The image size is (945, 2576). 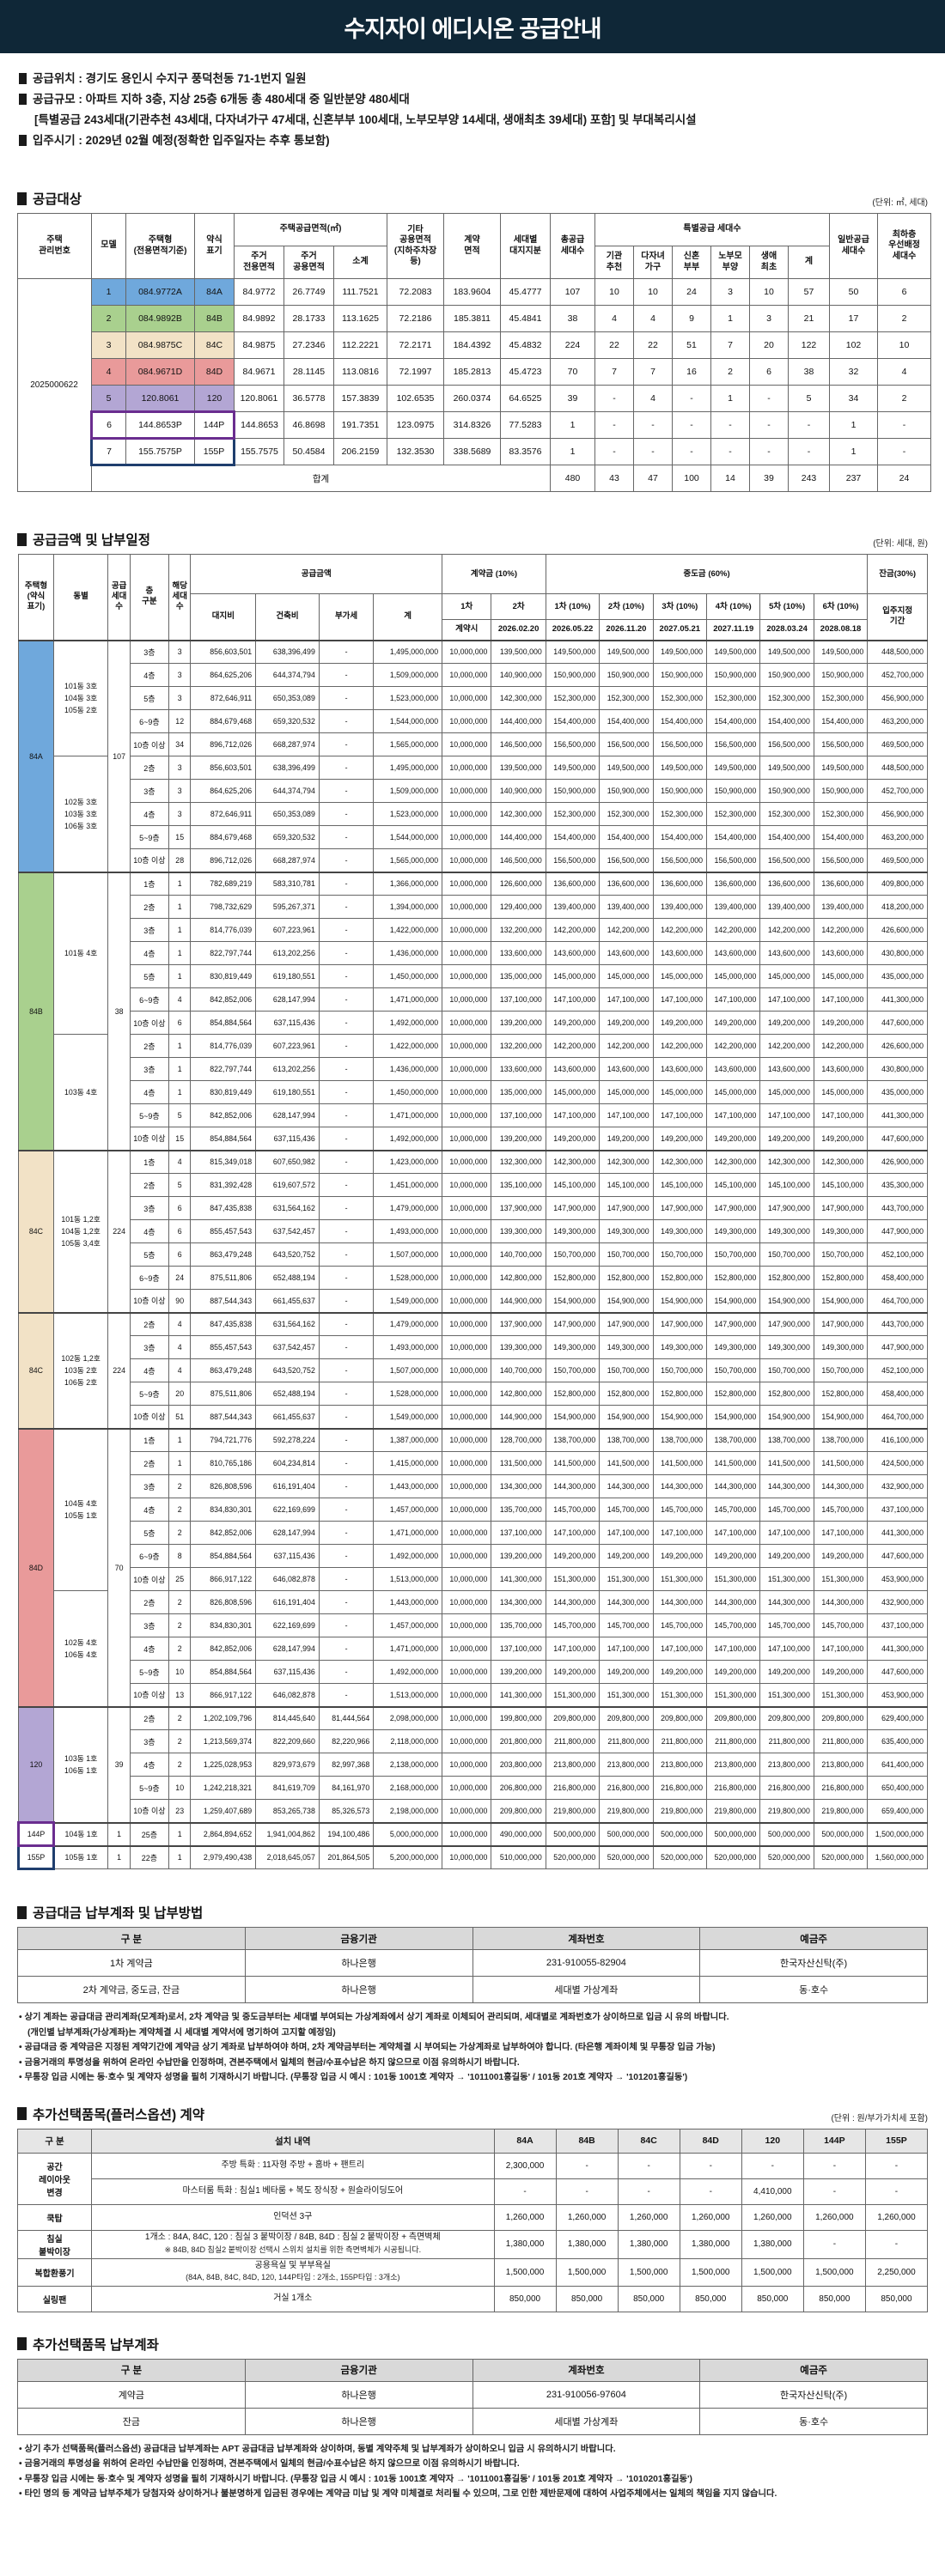 What do you see at coordinates (614, 399) in the screenshot?
I see `value-cell: -` at bounding box center [614, 399].